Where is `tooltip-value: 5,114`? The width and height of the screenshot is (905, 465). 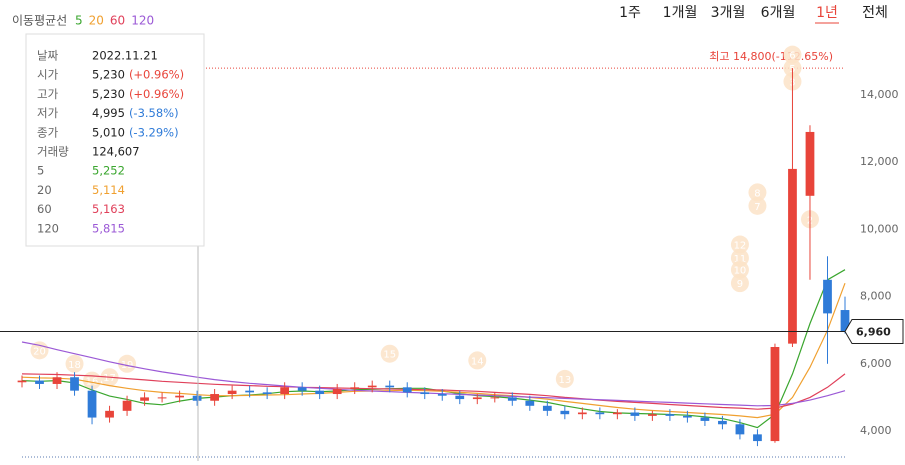
tooltip-value: 5,114 is located at coordinates (108, 190).